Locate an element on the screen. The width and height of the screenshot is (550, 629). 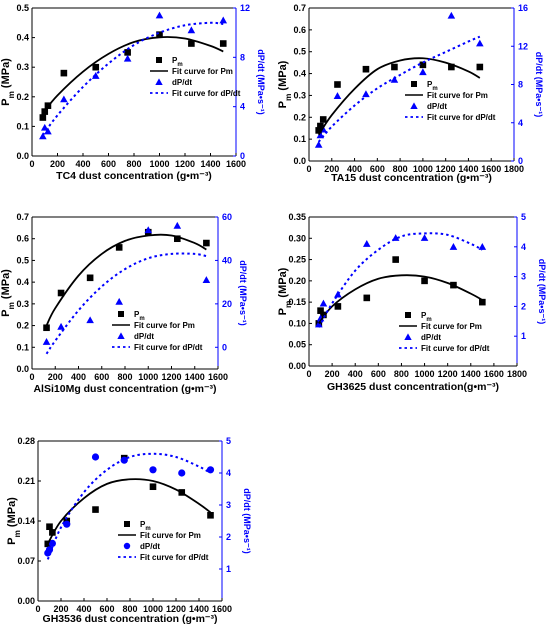
y-tick-label: 0.3 is located at coordinates (22, 304).